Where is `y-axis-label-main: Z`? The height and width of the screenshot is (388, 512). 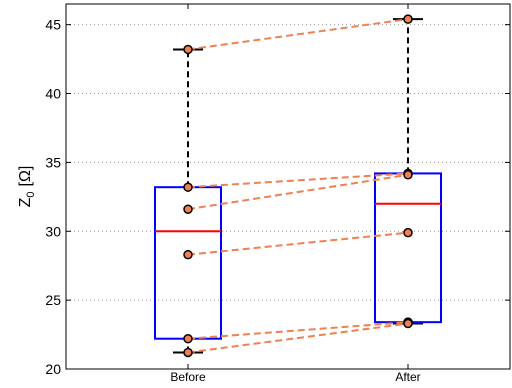 y-axis-label-main: Z is located at coordinates (25, 202).